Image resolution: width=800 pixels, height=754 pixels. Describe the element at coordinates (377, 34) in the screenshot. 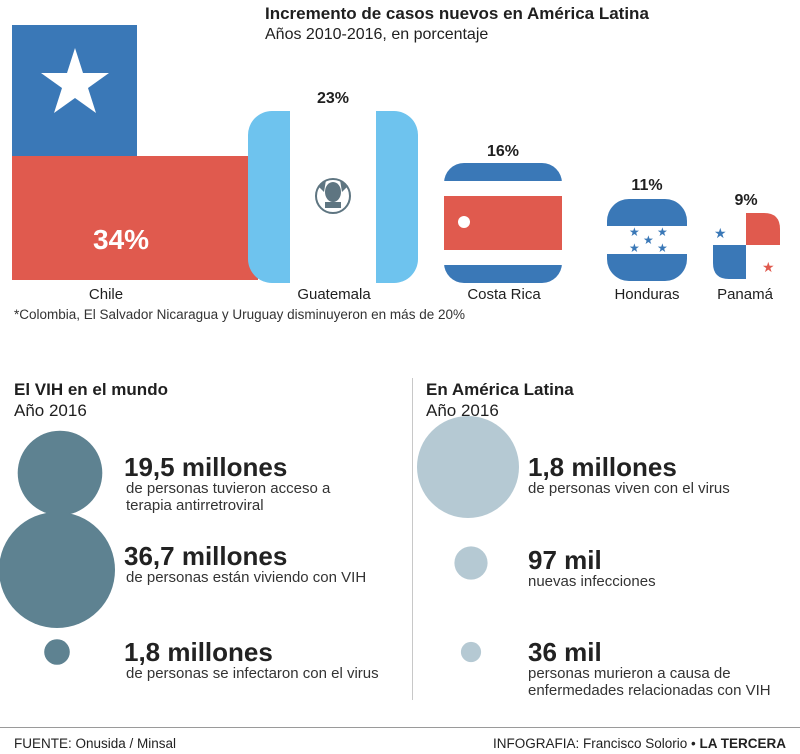

I see `chart-subtitle: Años 2010-2016, en porcentaje` at that location.